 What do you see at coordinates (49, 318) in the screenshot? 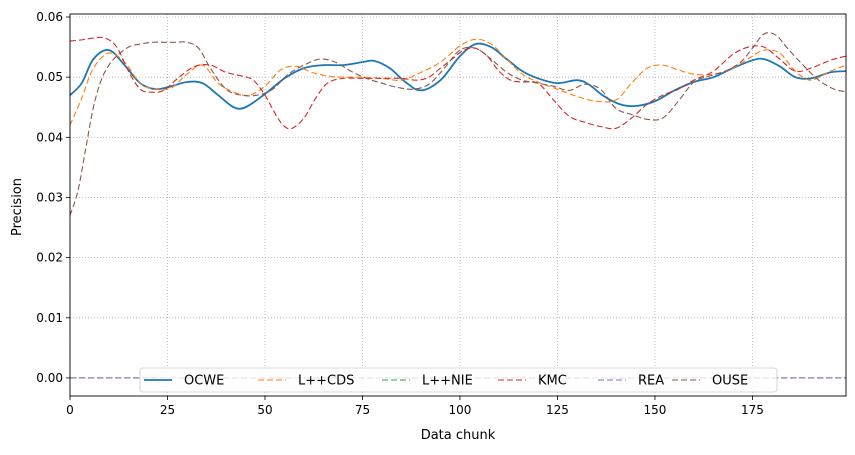
I see `y-tick-label: 0.01` at bounding box center [49, 318].